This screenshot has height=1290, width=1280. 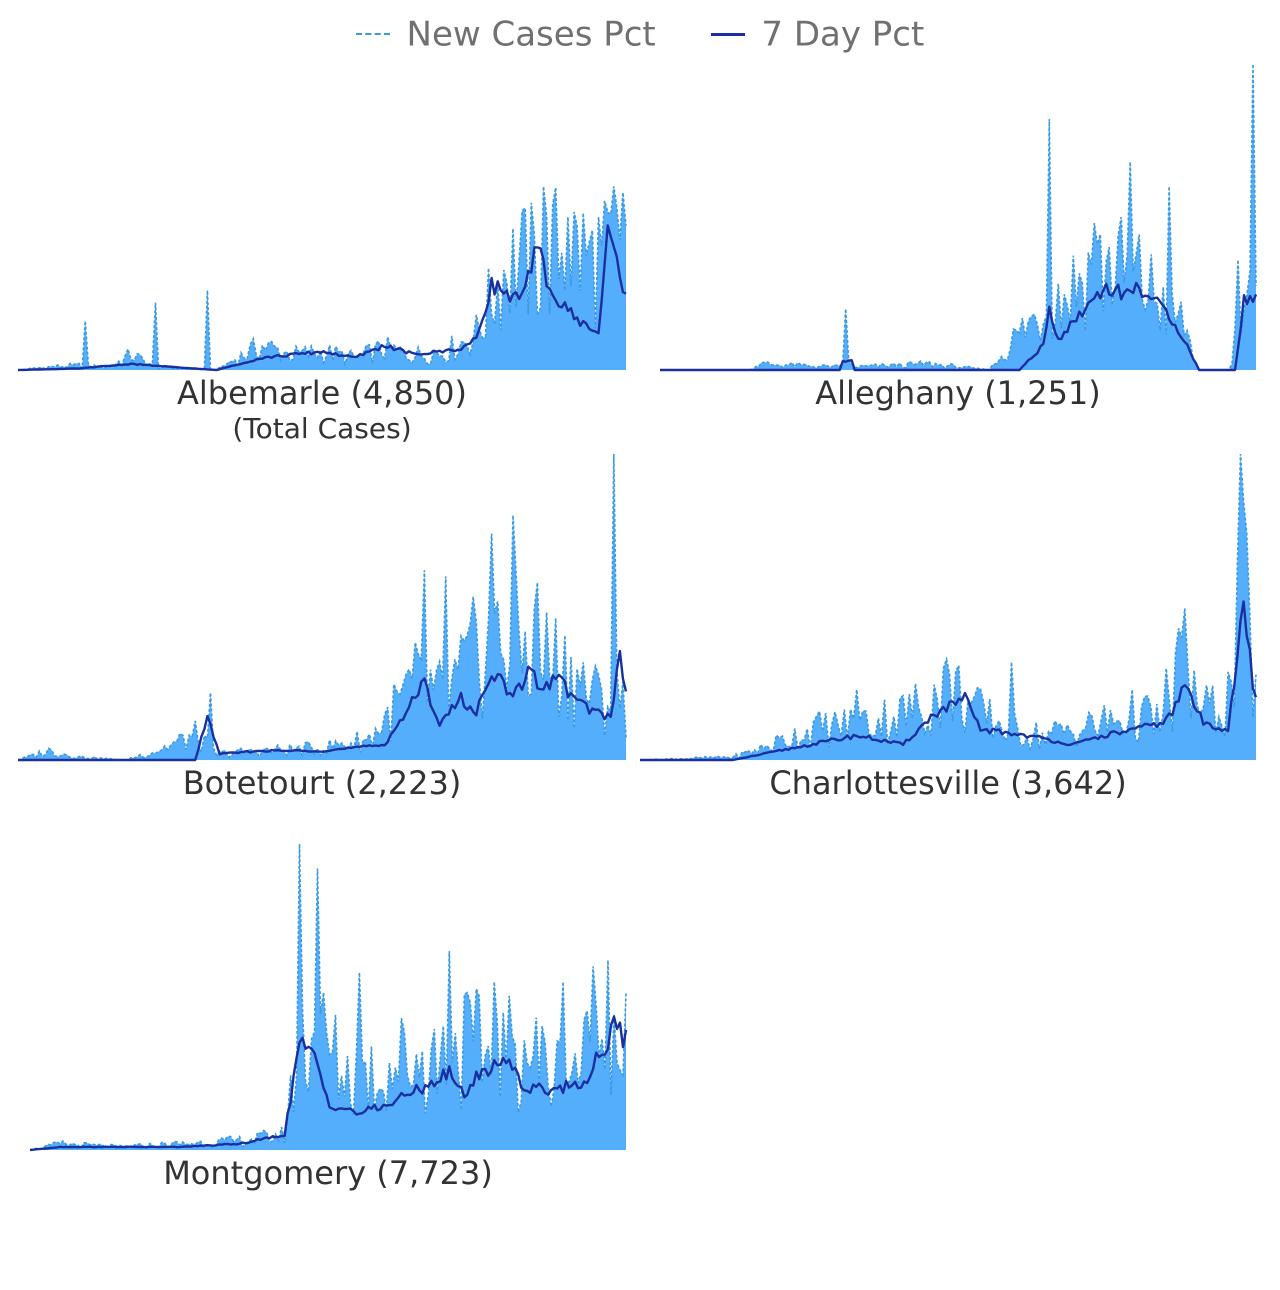 What do you see at coordinates (372, 34) in the screenshot?
I see `legend-swatch-new-cases` at bounding box center [372, 34].